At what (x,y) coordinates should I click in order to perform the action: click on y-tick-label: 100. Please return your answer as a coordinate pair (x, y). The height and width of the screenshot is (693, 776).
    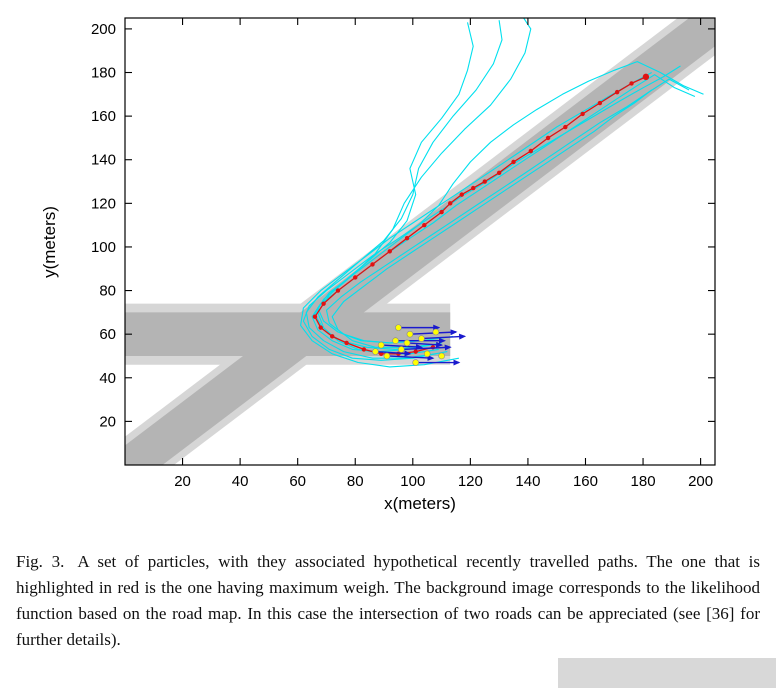
    Looking at the image, I should click on (103, 247).